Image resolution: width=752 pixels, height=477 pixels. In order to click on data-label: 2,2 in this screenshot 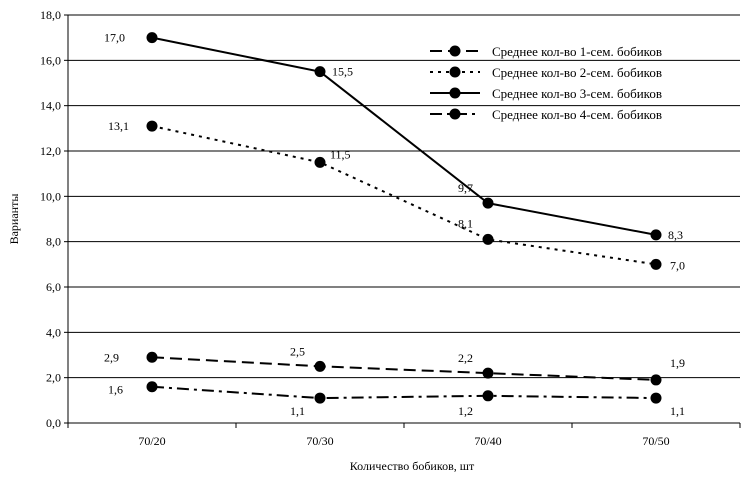, I will do `click(465, 358)`.